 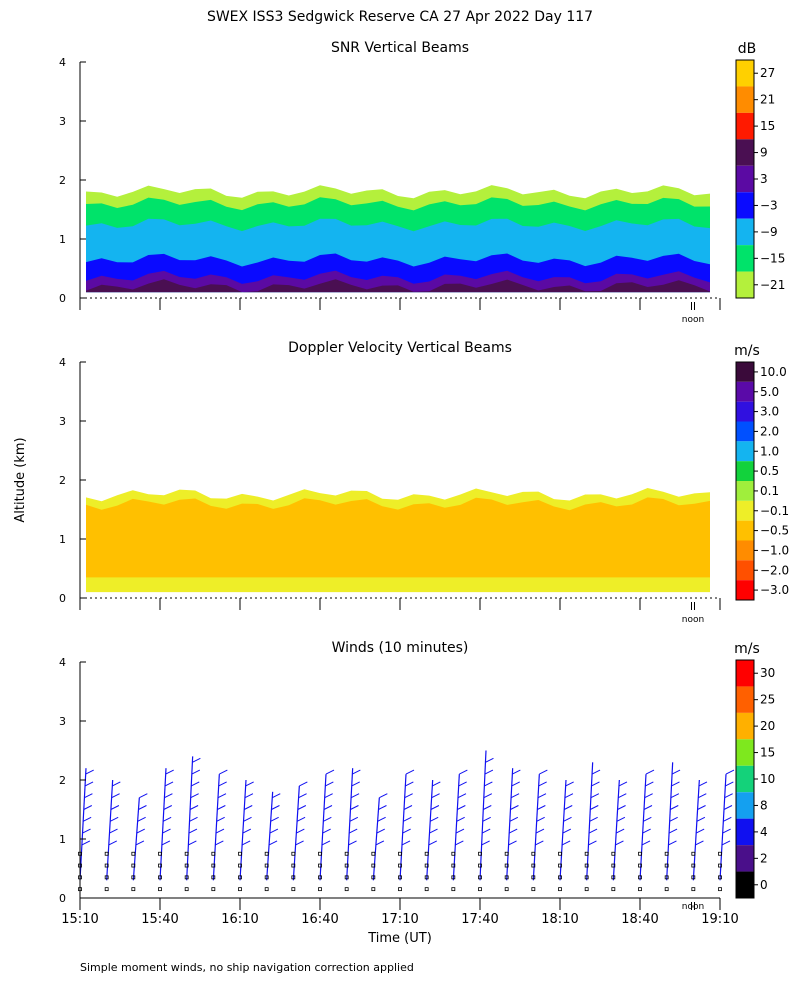 What do you see at coordinates (774, 590) in the screenshot?
I see `colorbar-label: −3.0` at bounding box center [774, 590].